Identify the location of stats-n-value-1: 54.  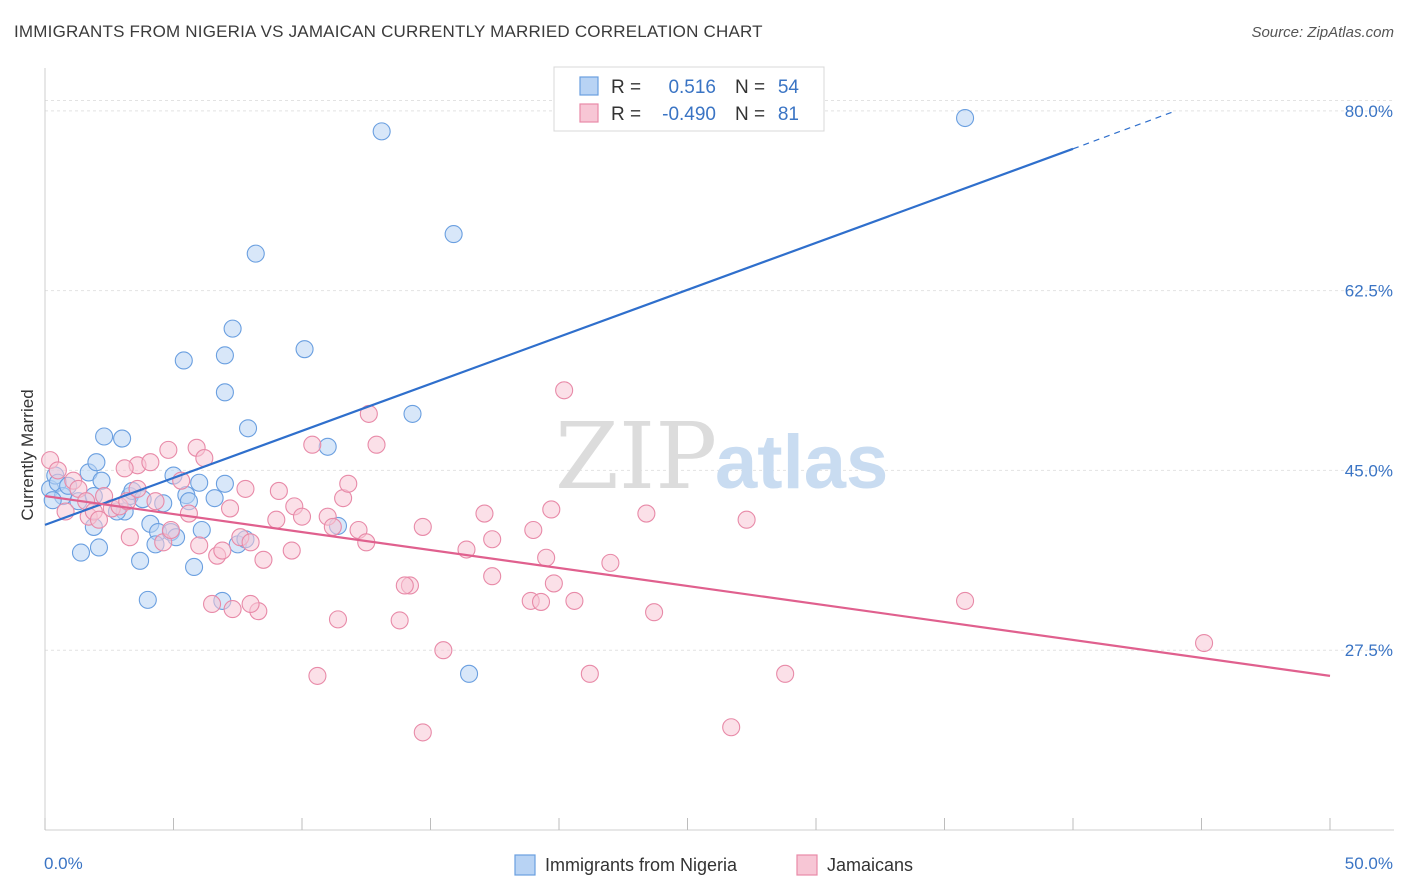
(789, 87).